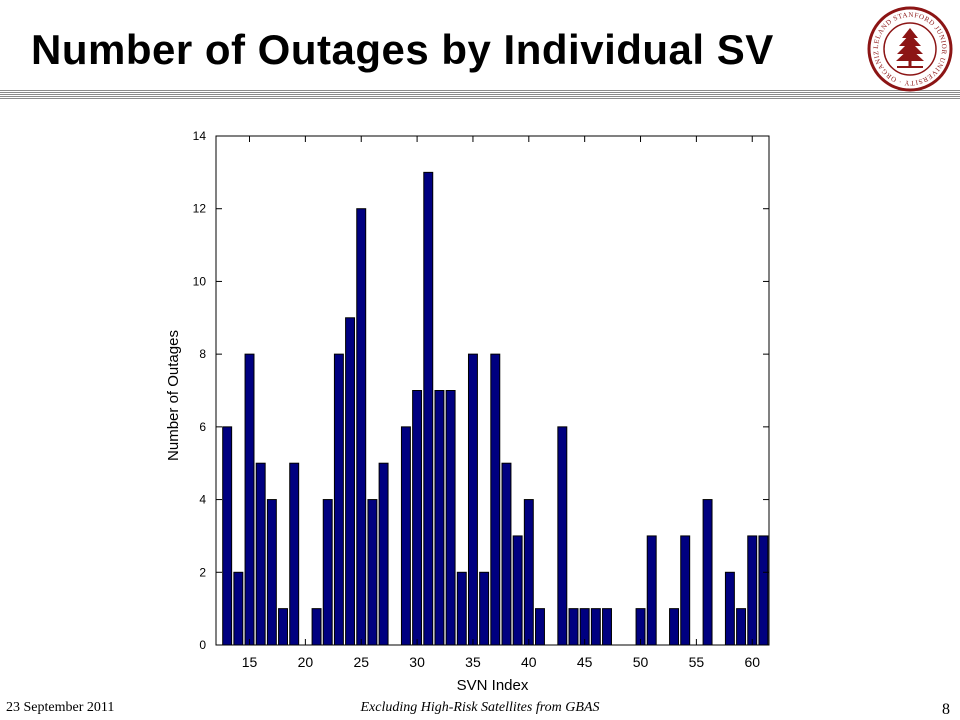 The width and height of the screenshot is (960, 720). Describe the element at coordinates (361, 662) in the screenshot. I see `x-tick-label: 25` at that location.